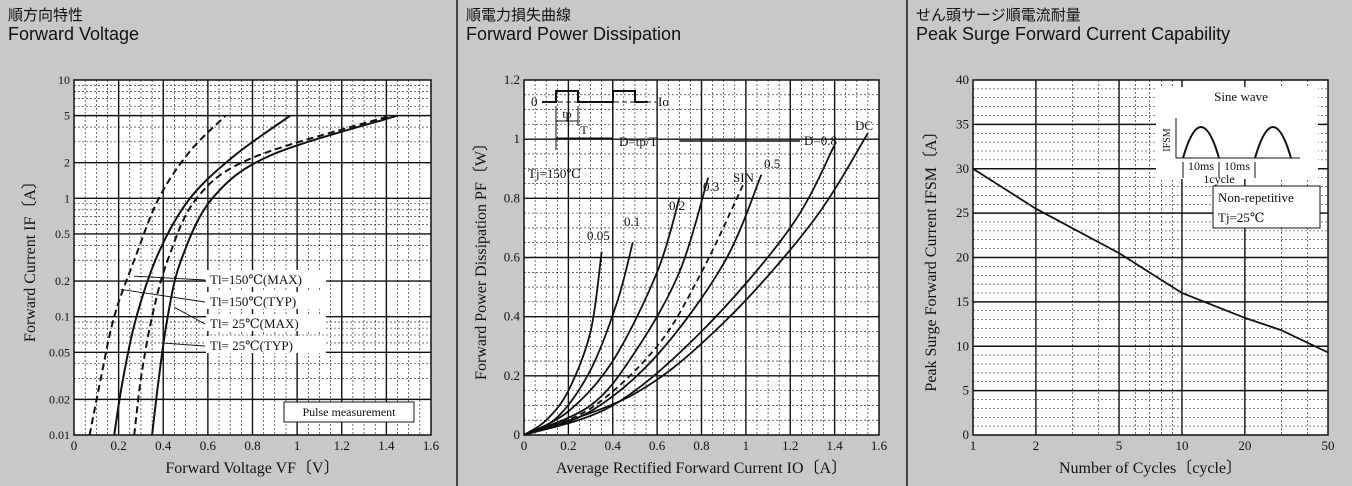 This screenshot has width=1352, height=486. What do you see at coordinates (59, 352) in the screenshot?
I see `y-tick-label: 0.05` at bounding box center [59, 352].